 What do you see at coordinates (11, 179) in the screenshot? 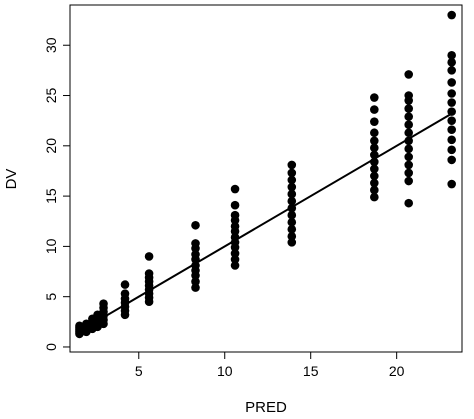
I see `y-axis-label: DV` at bounding box center [11, 179].